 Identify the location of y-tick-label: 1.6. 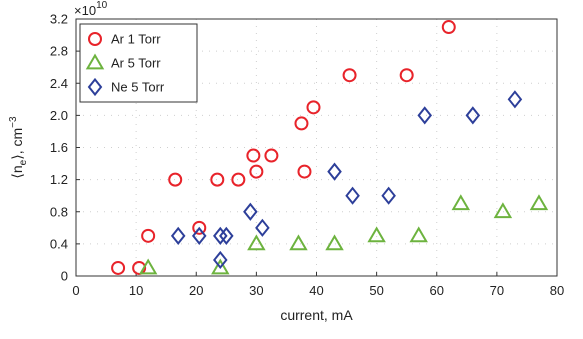
(59, 147).